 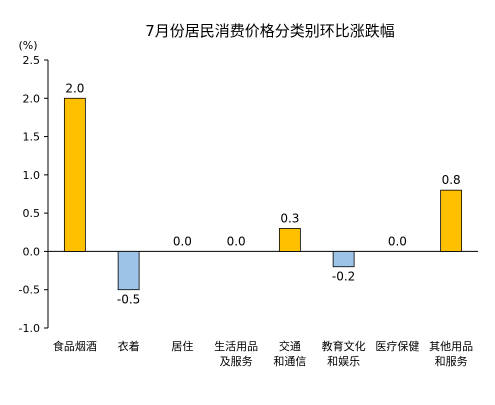 What do you see at coordinates (182, 346) in the screenshot?
I see `x-category-label: 居住` at bounding box center [182, 346].